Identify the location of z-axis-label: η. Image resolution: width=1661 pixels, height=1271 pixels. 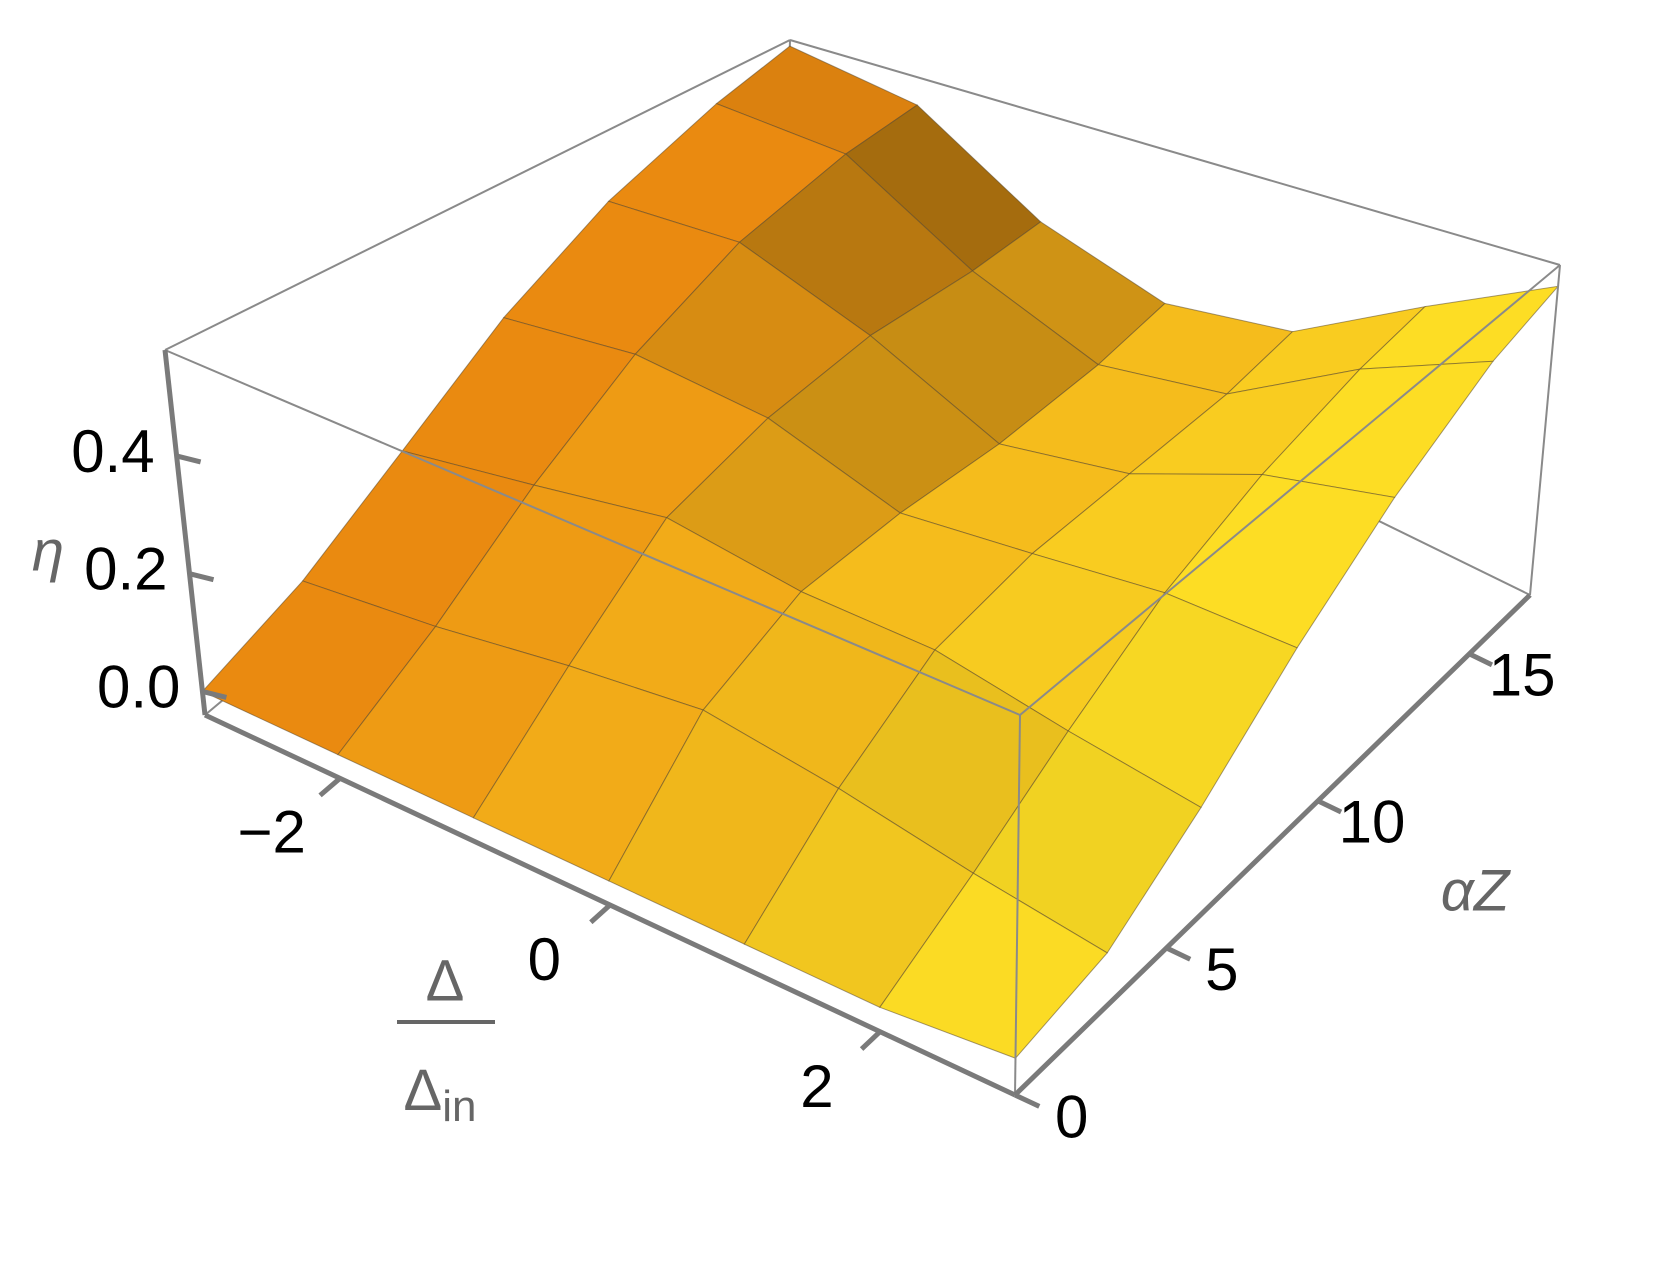
(48, 550).